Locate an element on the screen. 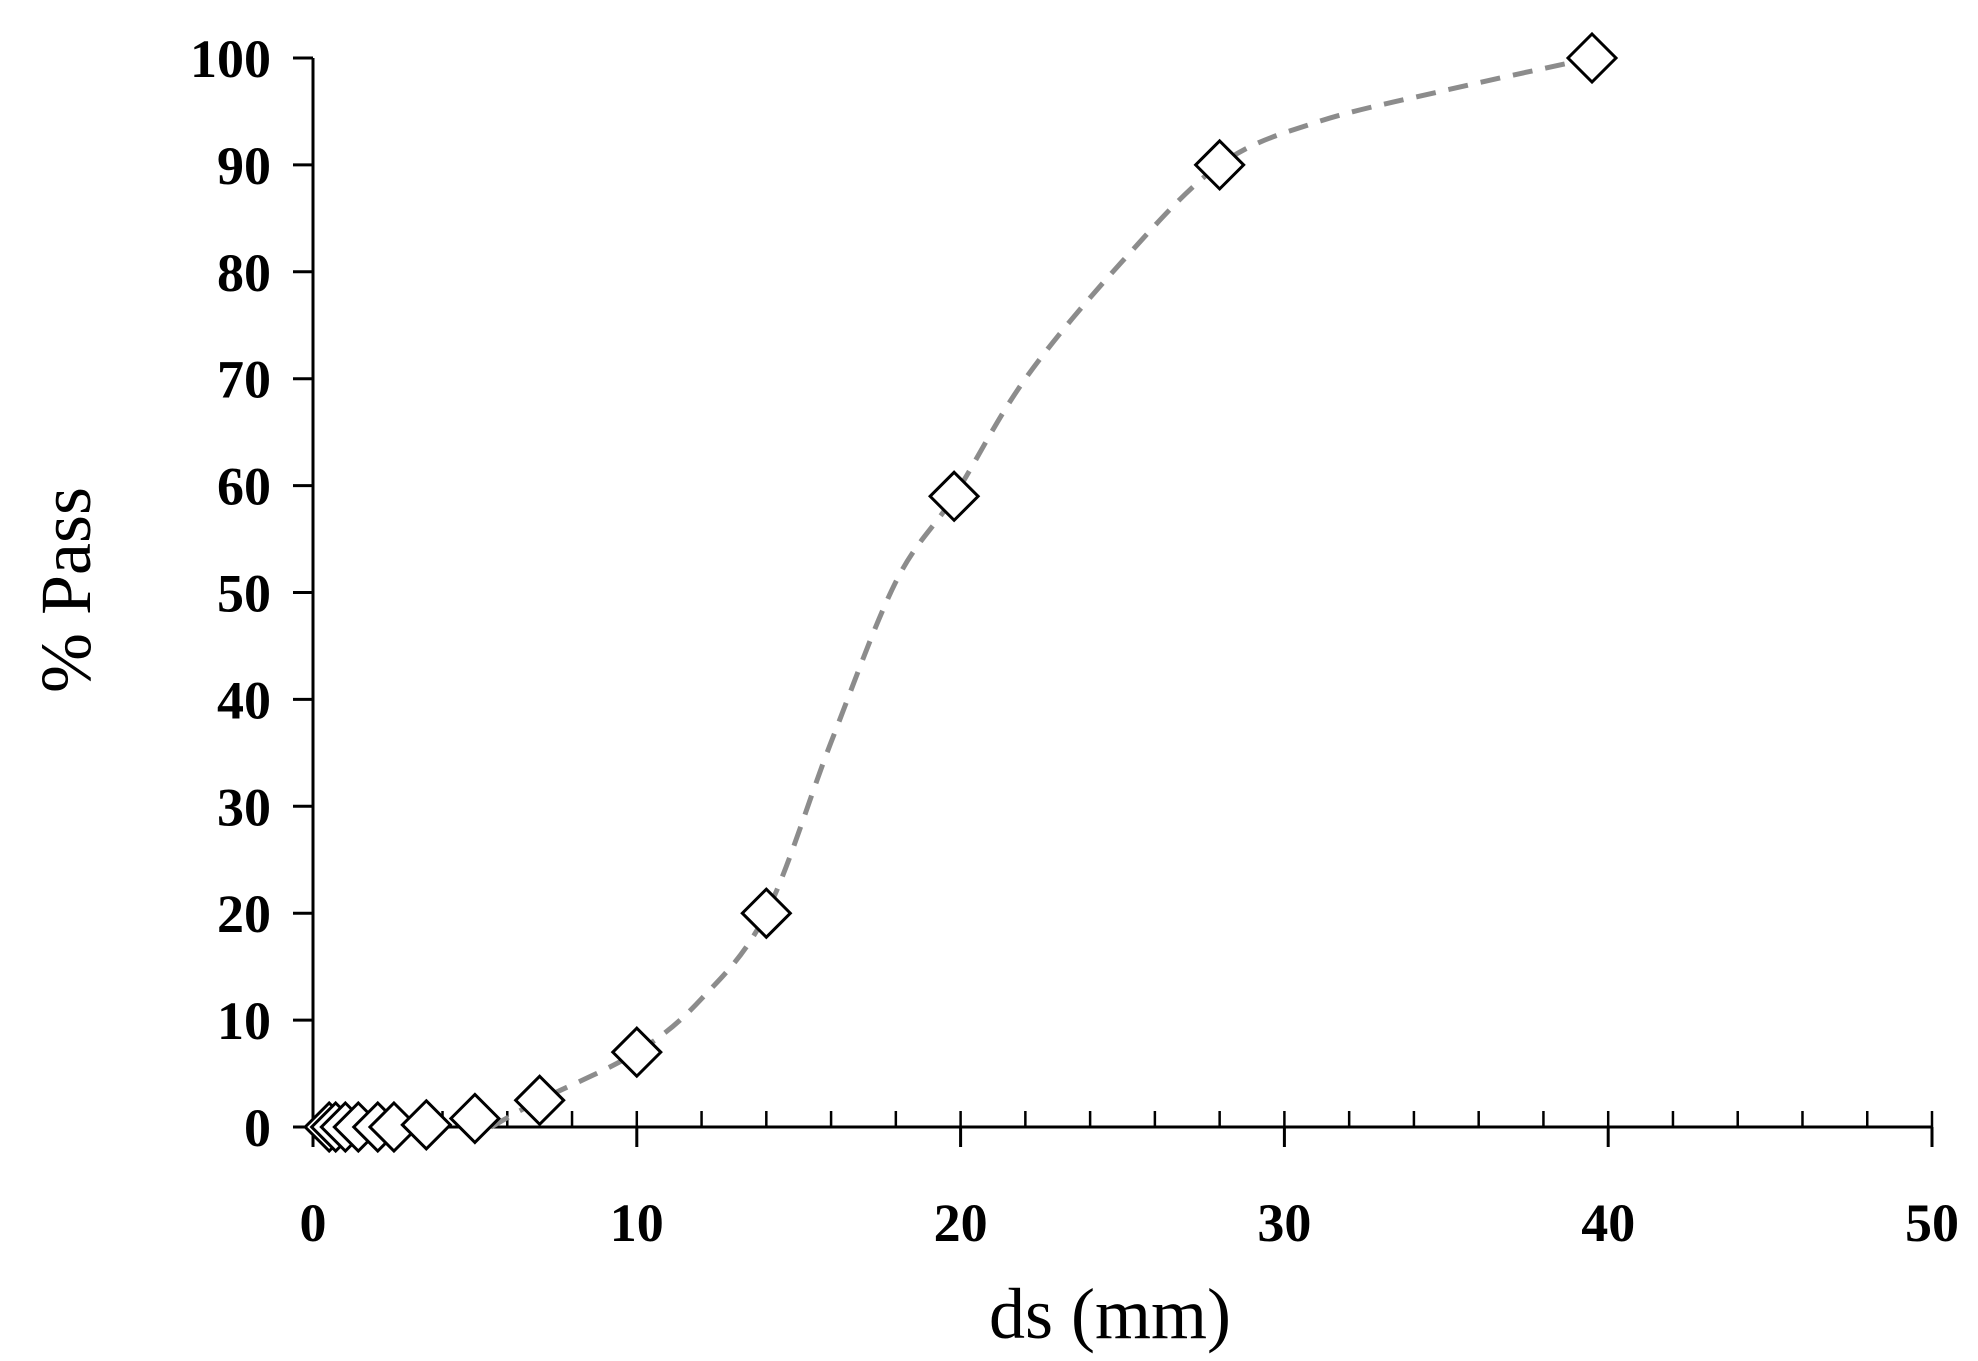 The height and width of the screenshot is (1361, 1978). y-tick-label: 70 is located at coordinates (244, 380).